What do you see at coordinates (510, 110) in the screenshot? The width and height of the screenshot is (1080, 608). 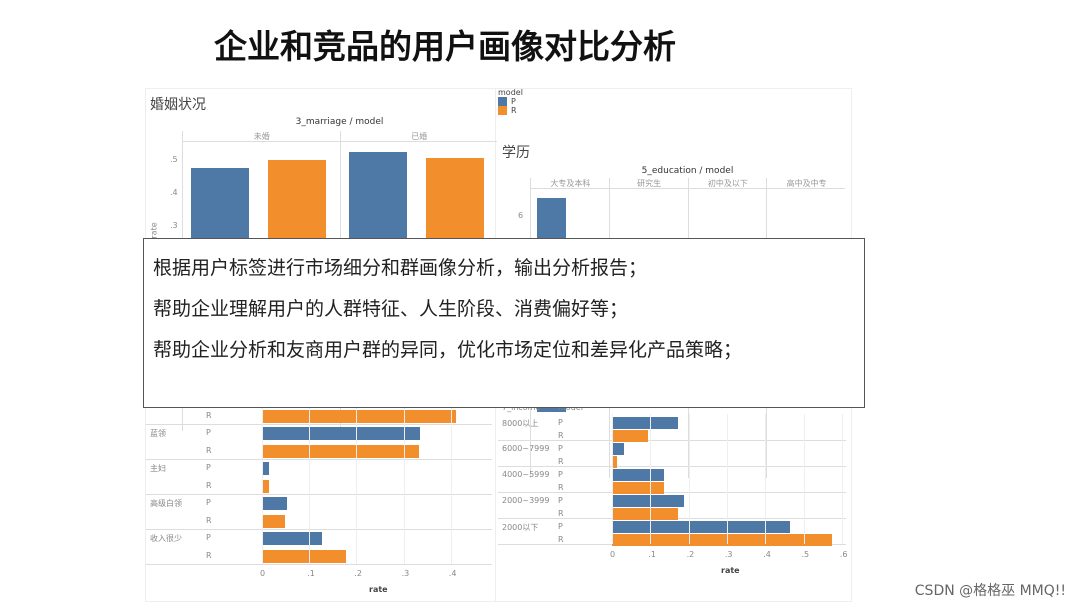 I see `legend-item-r: R` at bounding box center [510, 110].